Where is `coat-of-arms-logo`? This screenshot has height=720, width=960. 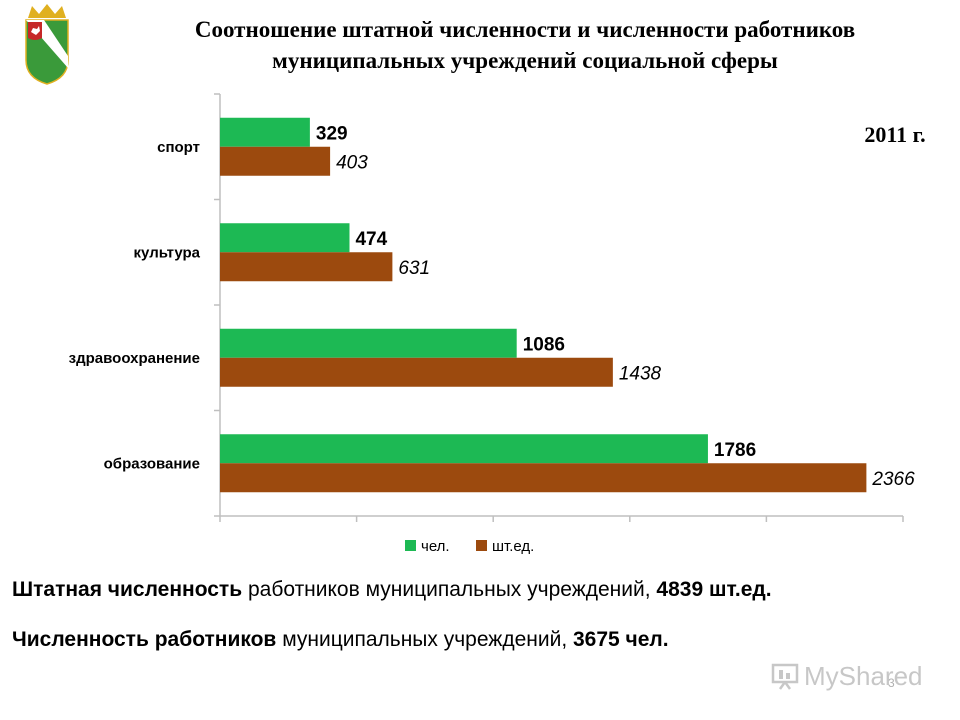 coat-of-arms-logo is located at coordinates (47, 44).